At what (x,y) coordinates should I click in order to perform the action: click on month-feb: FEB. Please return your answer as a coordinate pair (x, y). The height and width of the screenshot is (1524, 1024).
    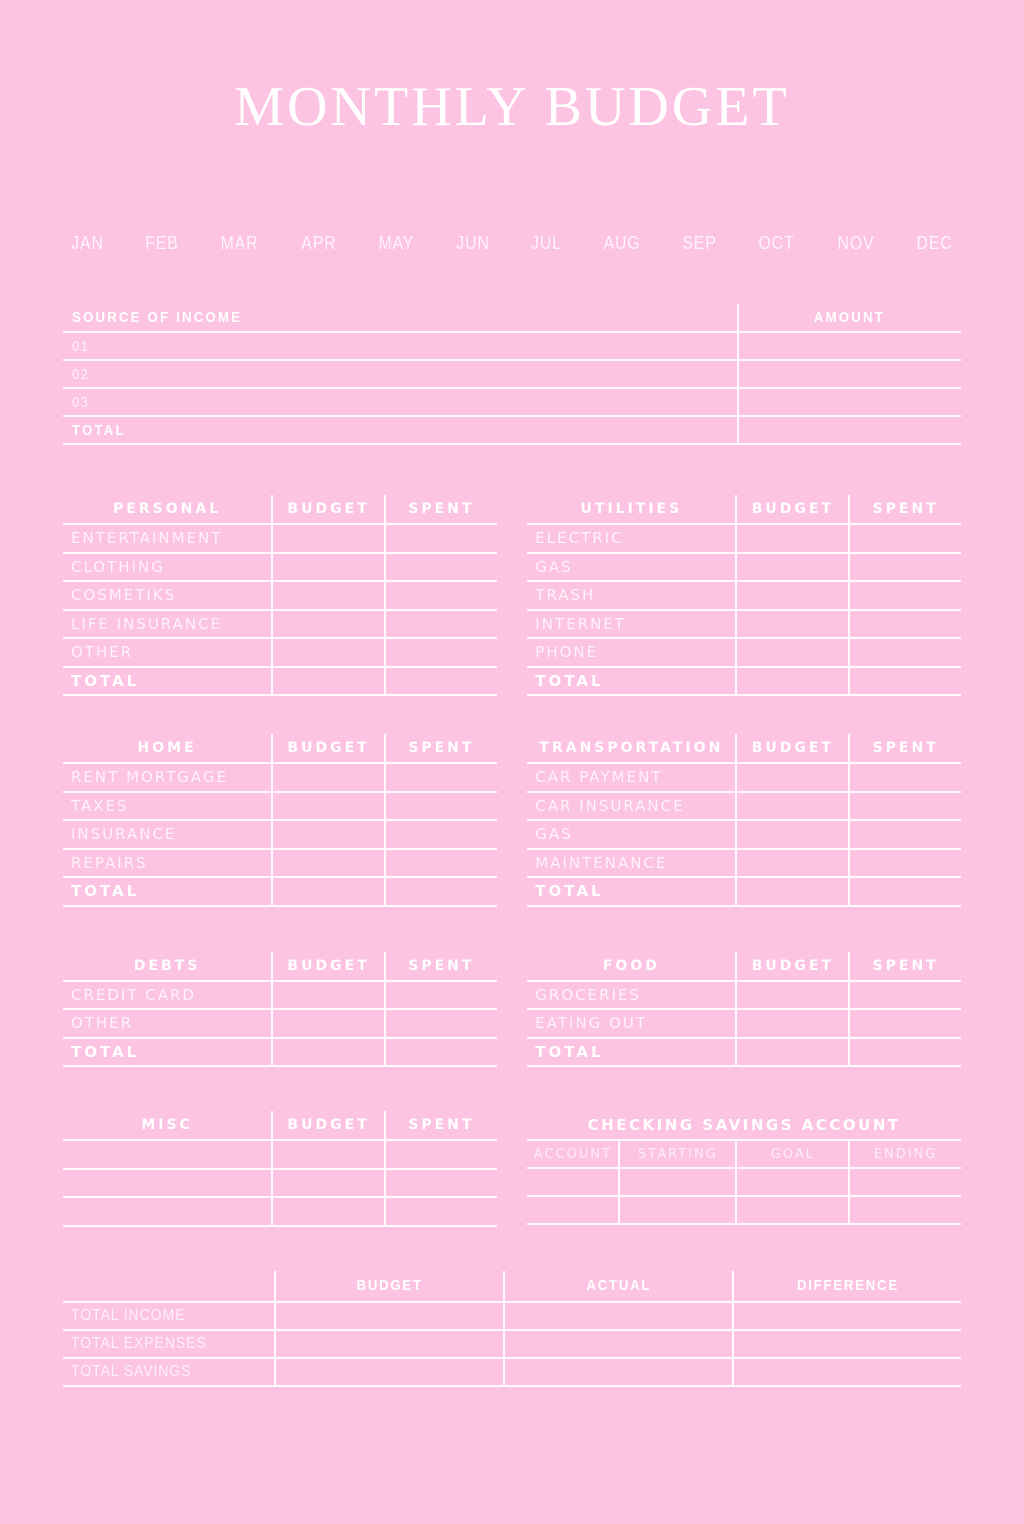
    Looking at the image, I should click on (162, 242).